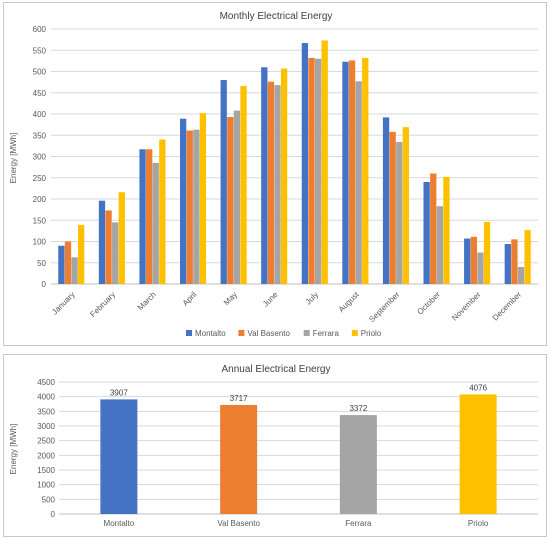 The height and width of the screenshot is (539, 550). Describe the element at coordinates (371, 333) in the screenshot. I see `legend-label: Priolo` at that location.